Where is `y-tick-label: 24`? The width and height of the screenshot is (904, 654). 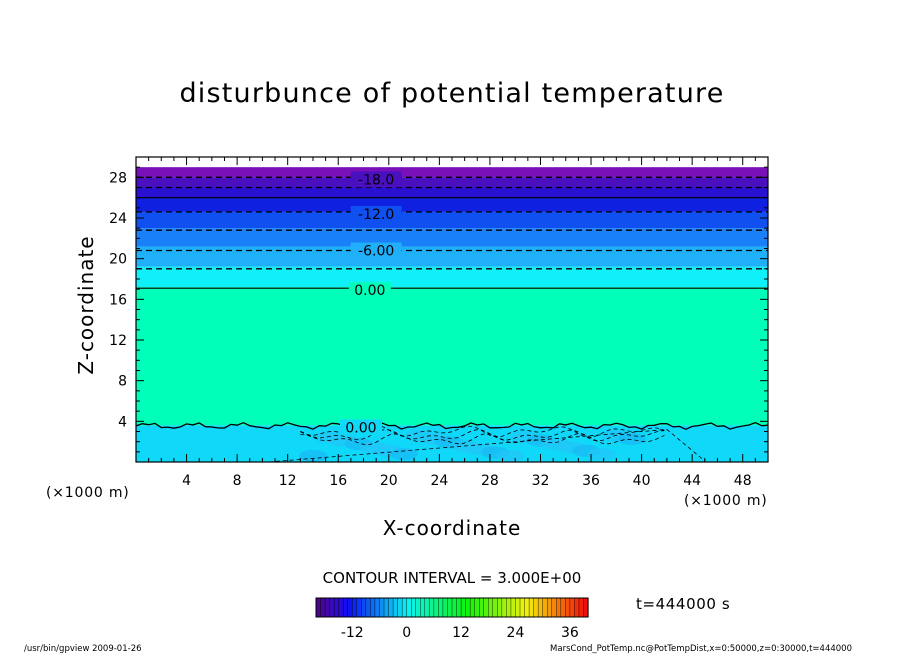 y-tick-label: 24 is located at coordinates (118, 219).